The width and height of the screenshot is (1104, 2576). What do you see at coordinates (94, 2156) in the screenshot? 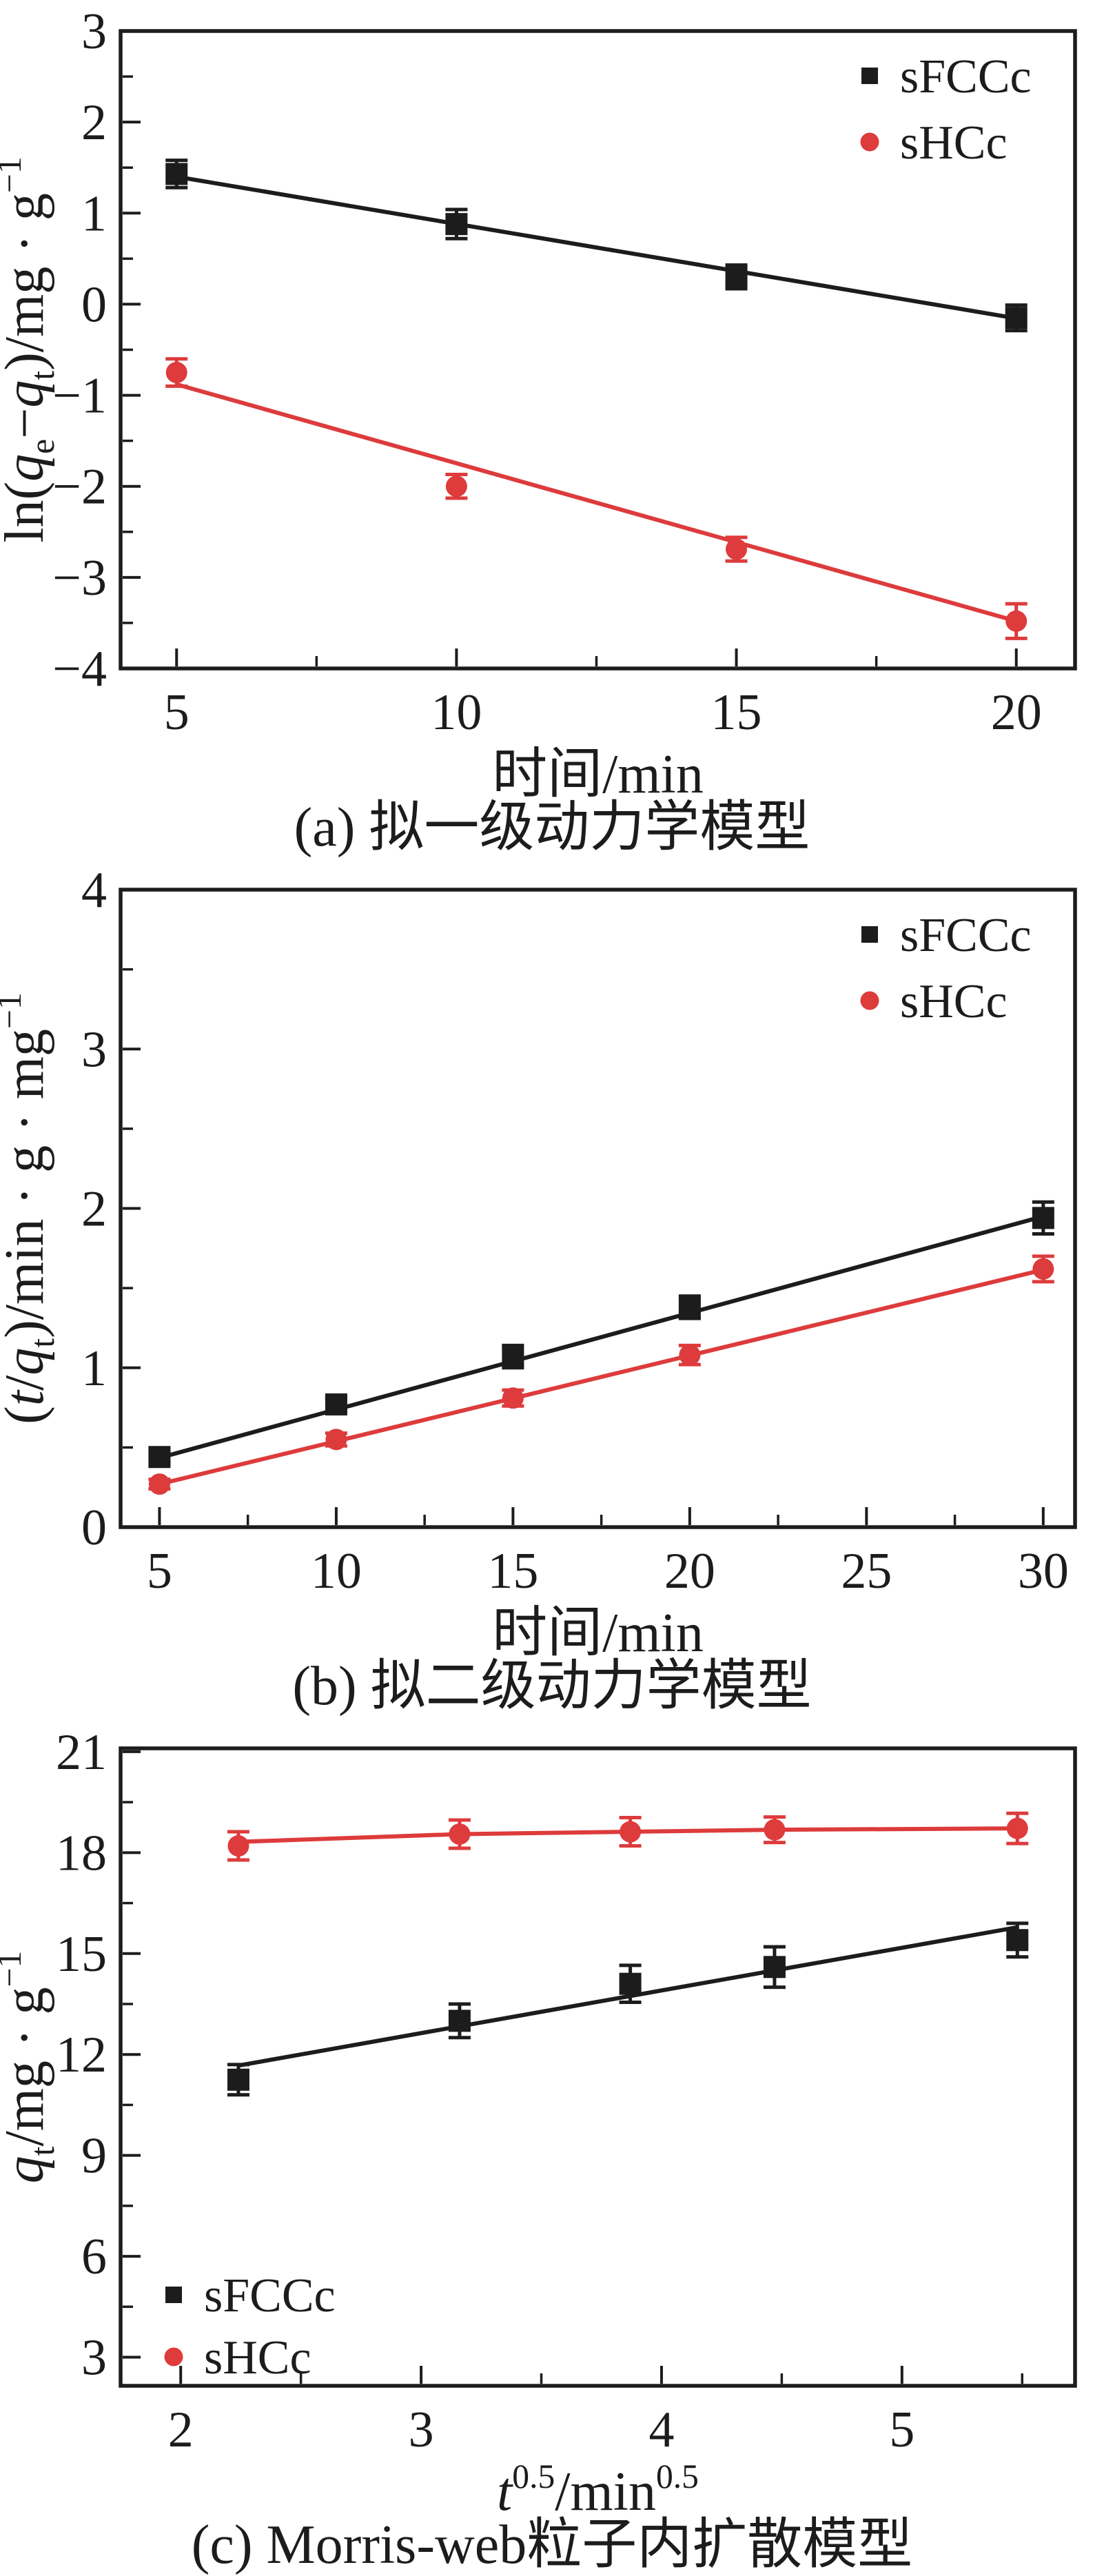
I see `y-tick-label: 9` at bounding box center [94, 2156].